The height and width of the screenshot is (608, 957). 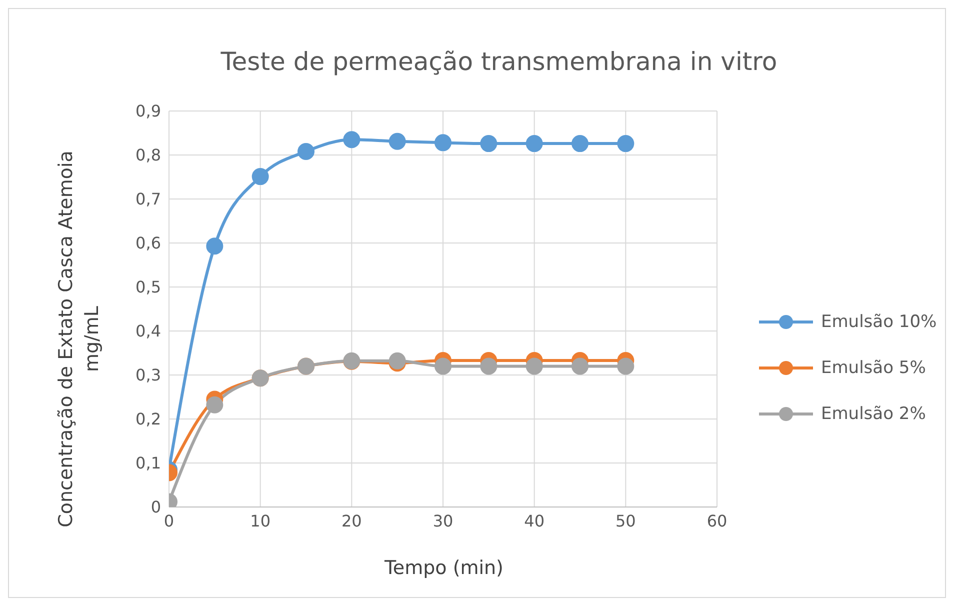 I want to click on y-tick-label: 0,5, so click(x=148, y=287).